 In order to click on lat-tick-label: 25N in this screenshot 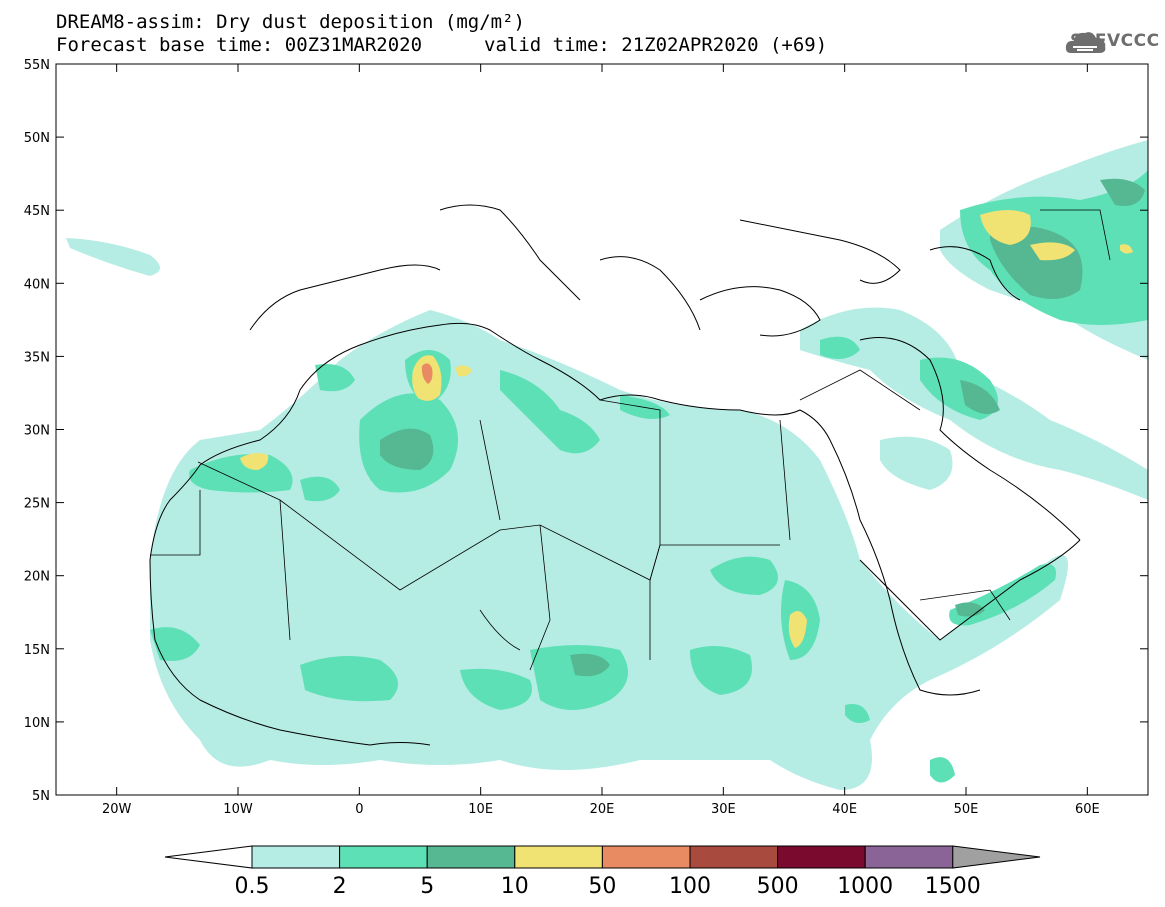, I will do `click(37, 504)`.